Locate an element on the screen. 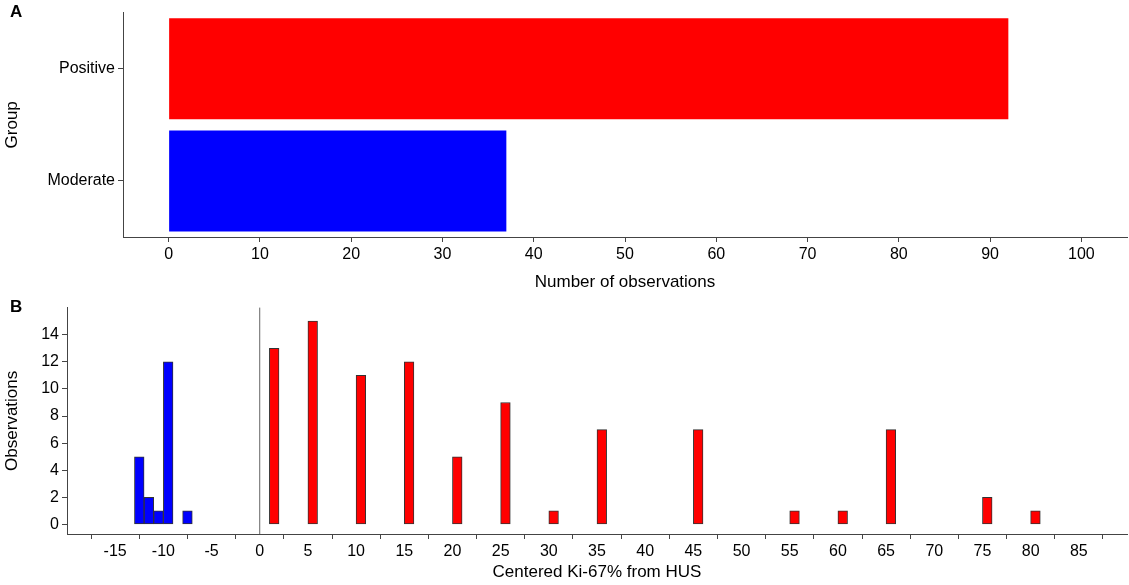 This screenshot has height=585, width=1129. y-tick-label: 2 is located at coordinates (55, 496).